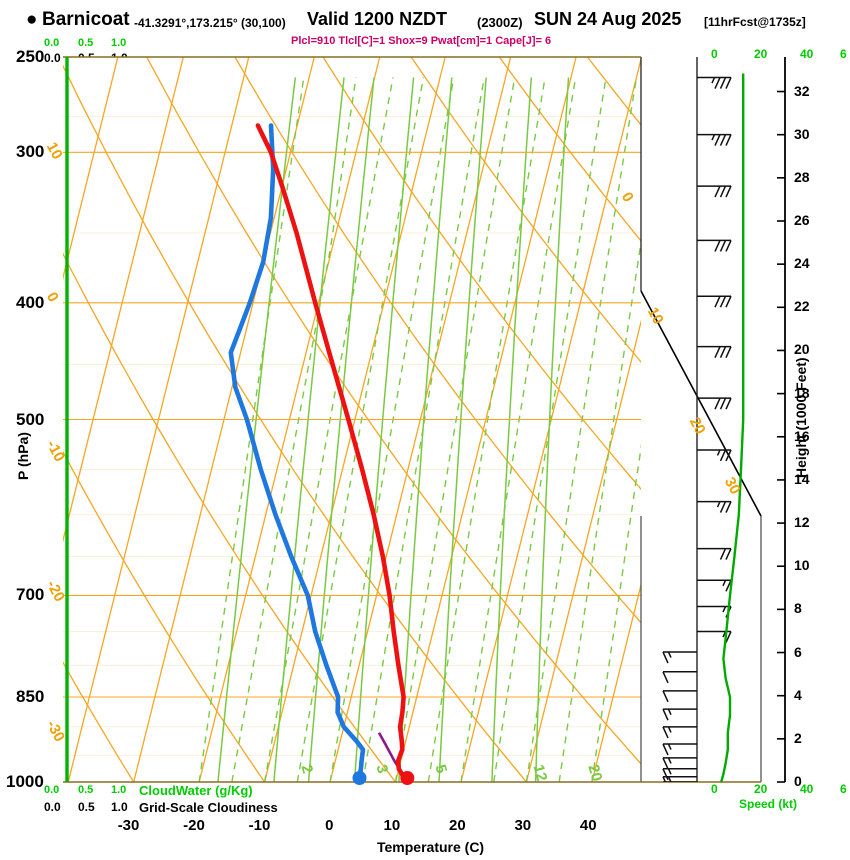 The width and height of the screenshot is (850, 860). What do you see at coordinates (30, 152) in the screenshot?
I see `pressure-tick-300: 300` at bounding box center [30, 152].